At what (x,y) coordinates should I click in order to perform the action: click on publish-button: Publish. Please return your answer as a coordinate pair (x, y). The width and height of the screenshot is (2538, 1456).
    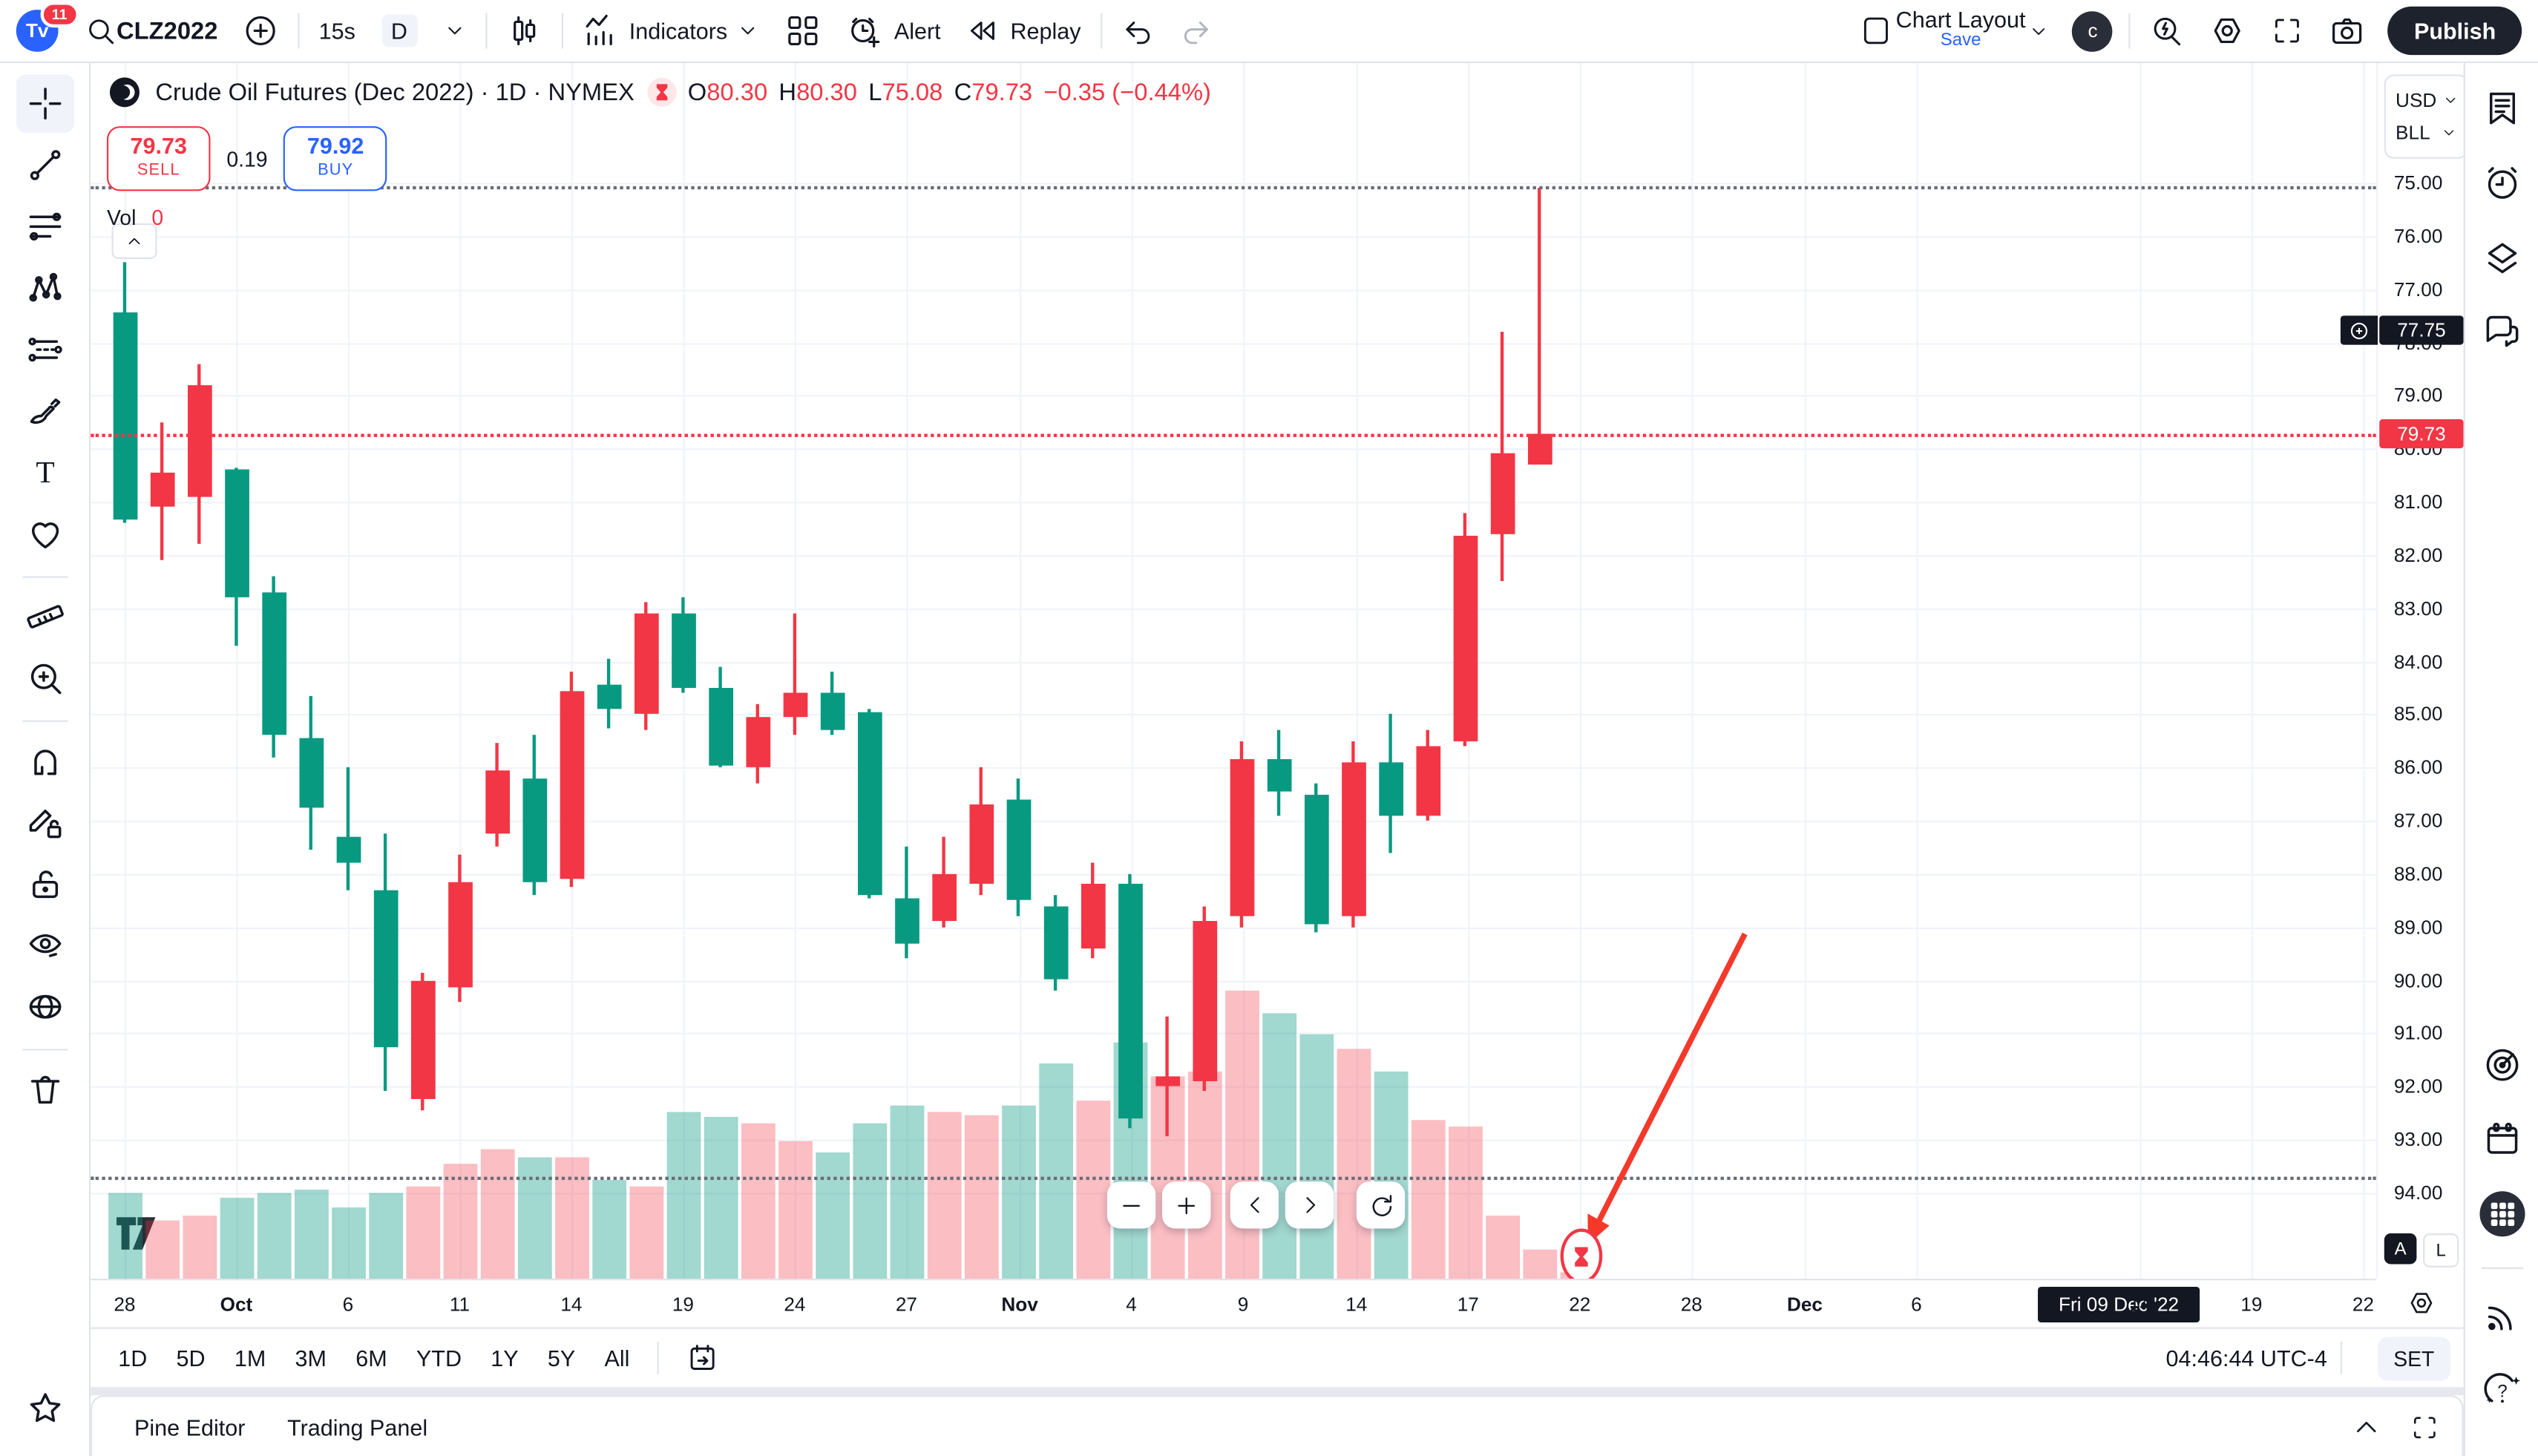
    Looking at the image, I should click on (2455, 31).